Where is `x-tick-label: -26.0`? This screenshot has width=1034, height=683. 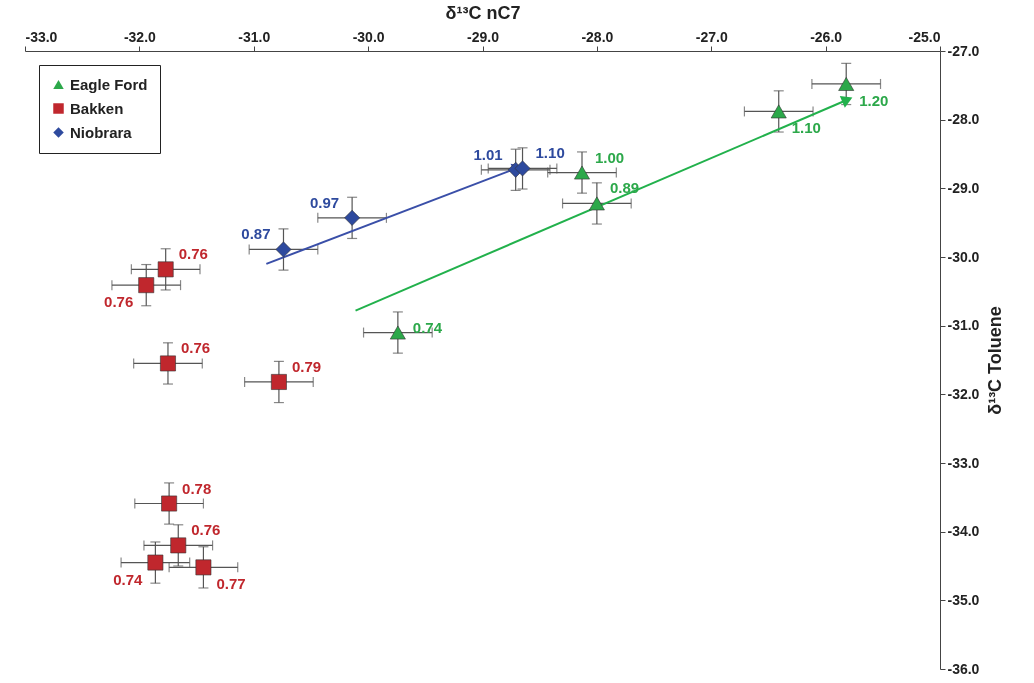 x-tick-label: -26.0 is located at coordinates (826, 36).